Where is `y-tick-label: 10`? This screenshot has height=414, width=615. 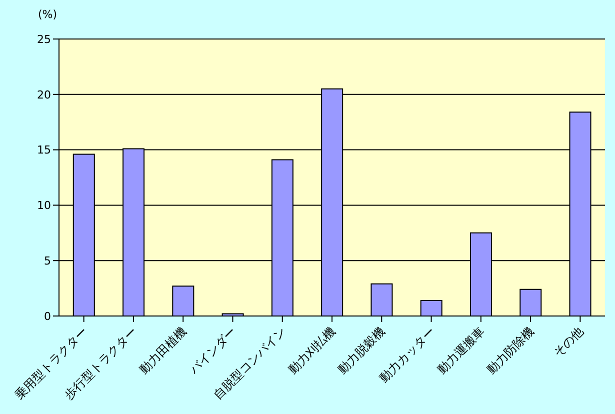 y-tick-label: 10 is located at coordinates (44, 205).